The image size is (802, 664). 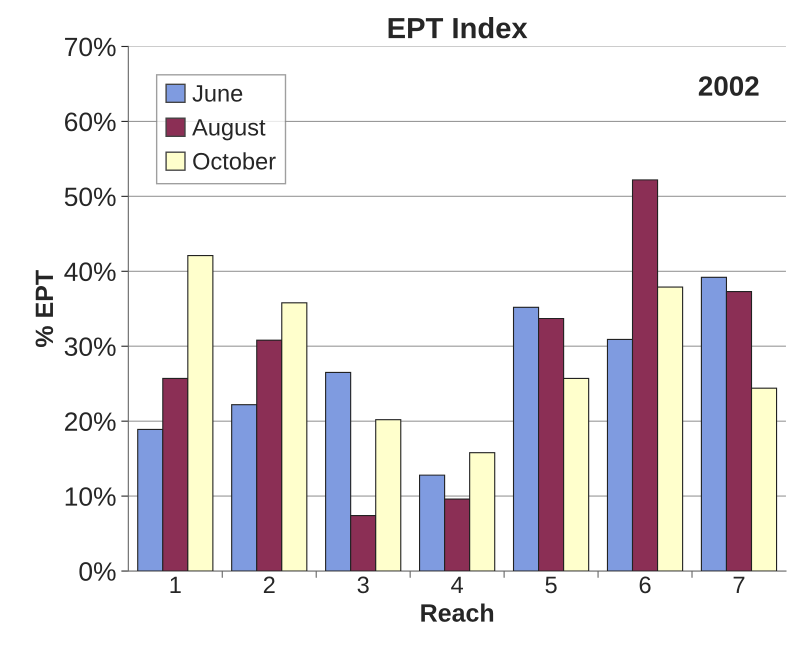 What do you see at coordinates (739, 585) in the screenshot?
I see `x-tick-label: 7` at bounding box center [739, 585].